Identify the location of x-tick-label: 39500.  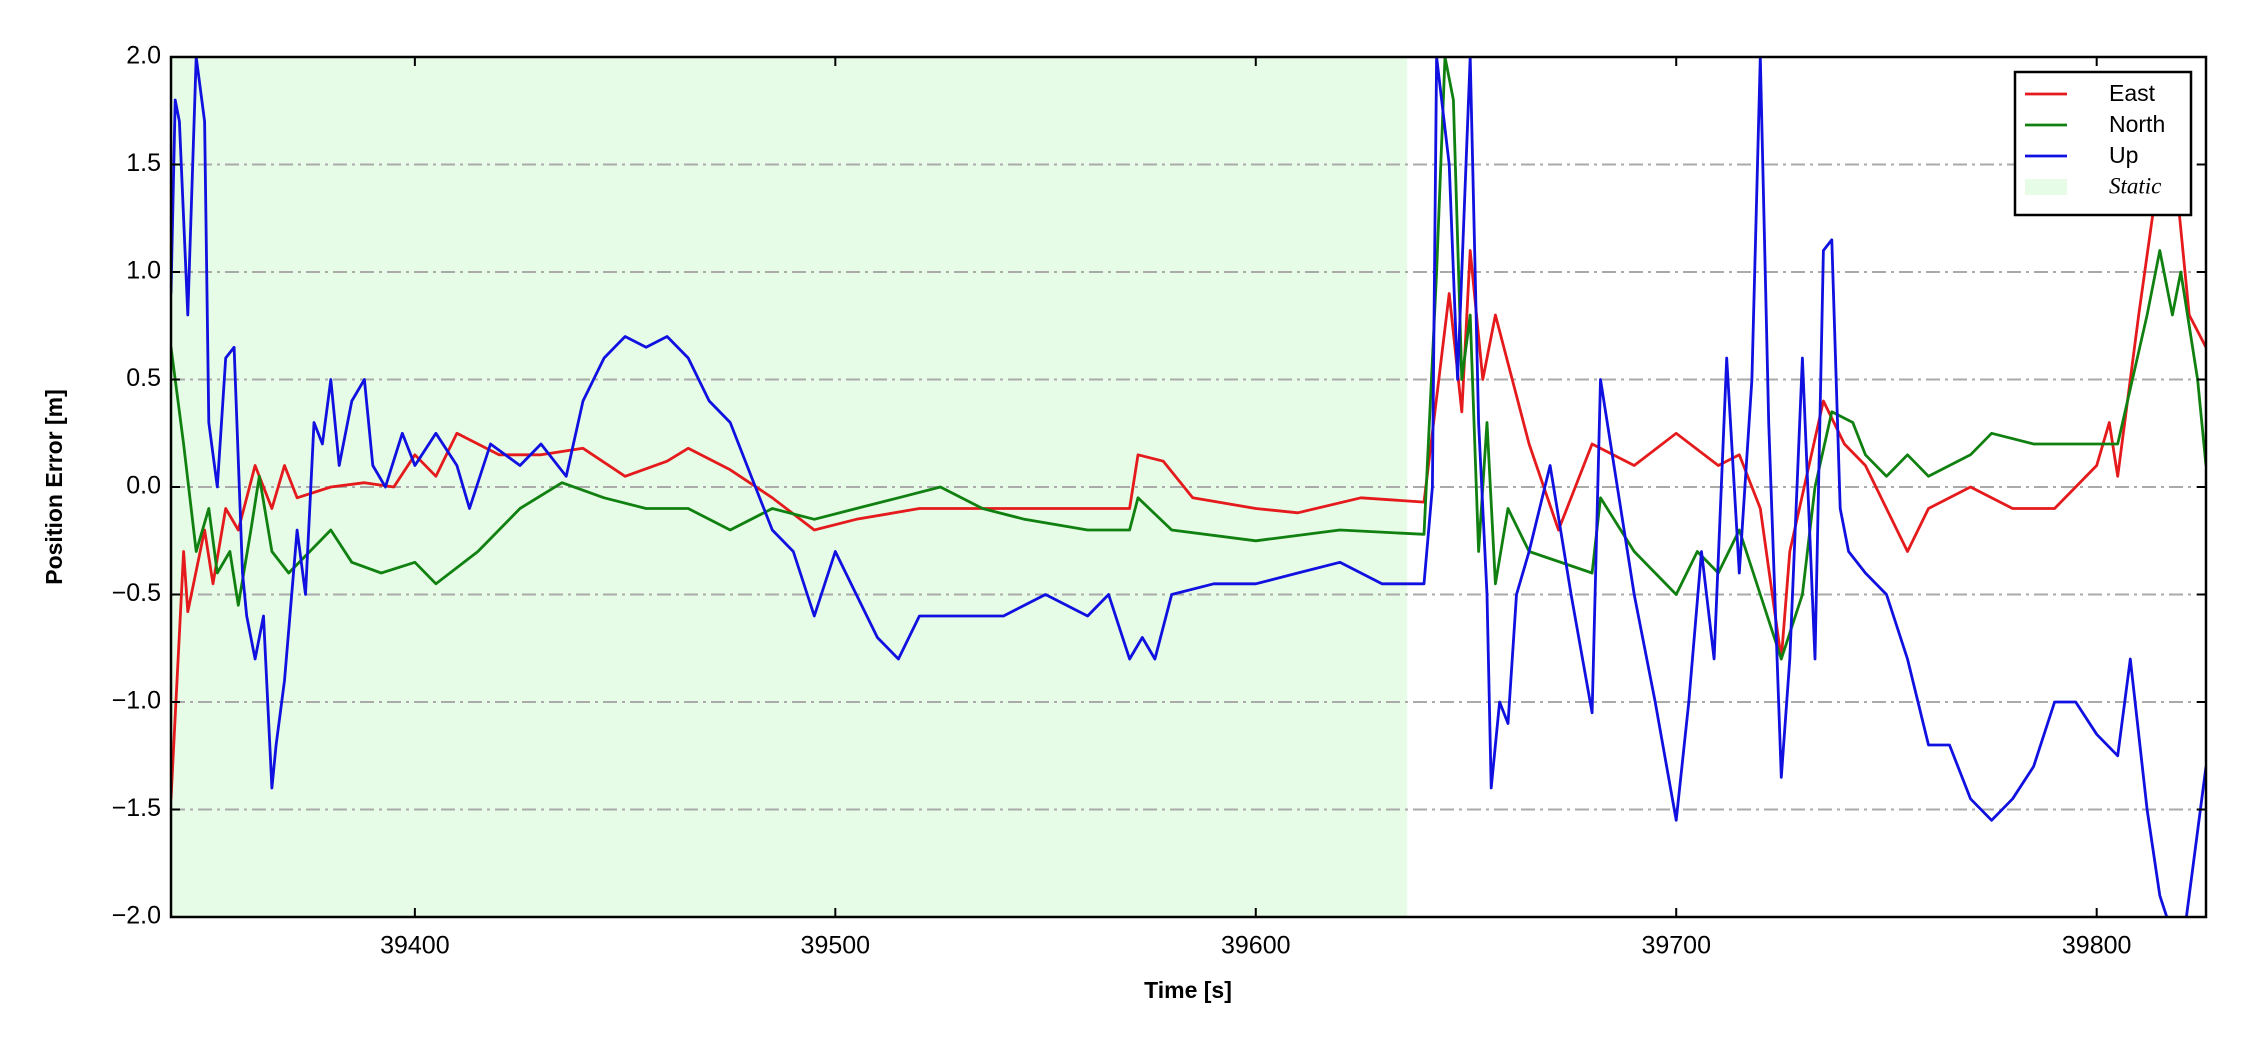
(836, 946).